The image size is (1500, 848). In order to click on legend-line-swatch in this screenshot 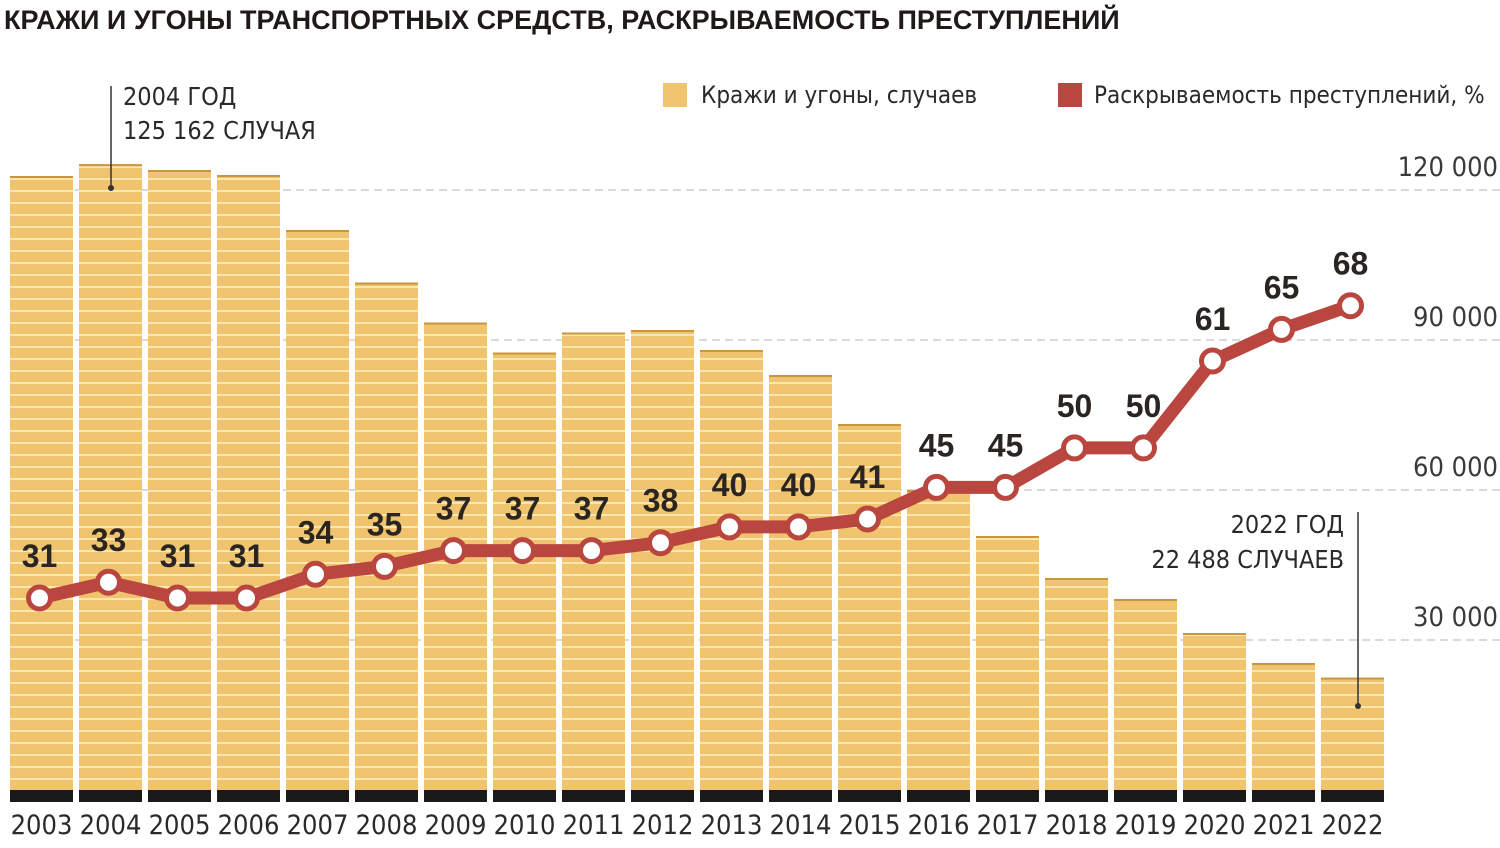, I will do `click(1070, 95)`.